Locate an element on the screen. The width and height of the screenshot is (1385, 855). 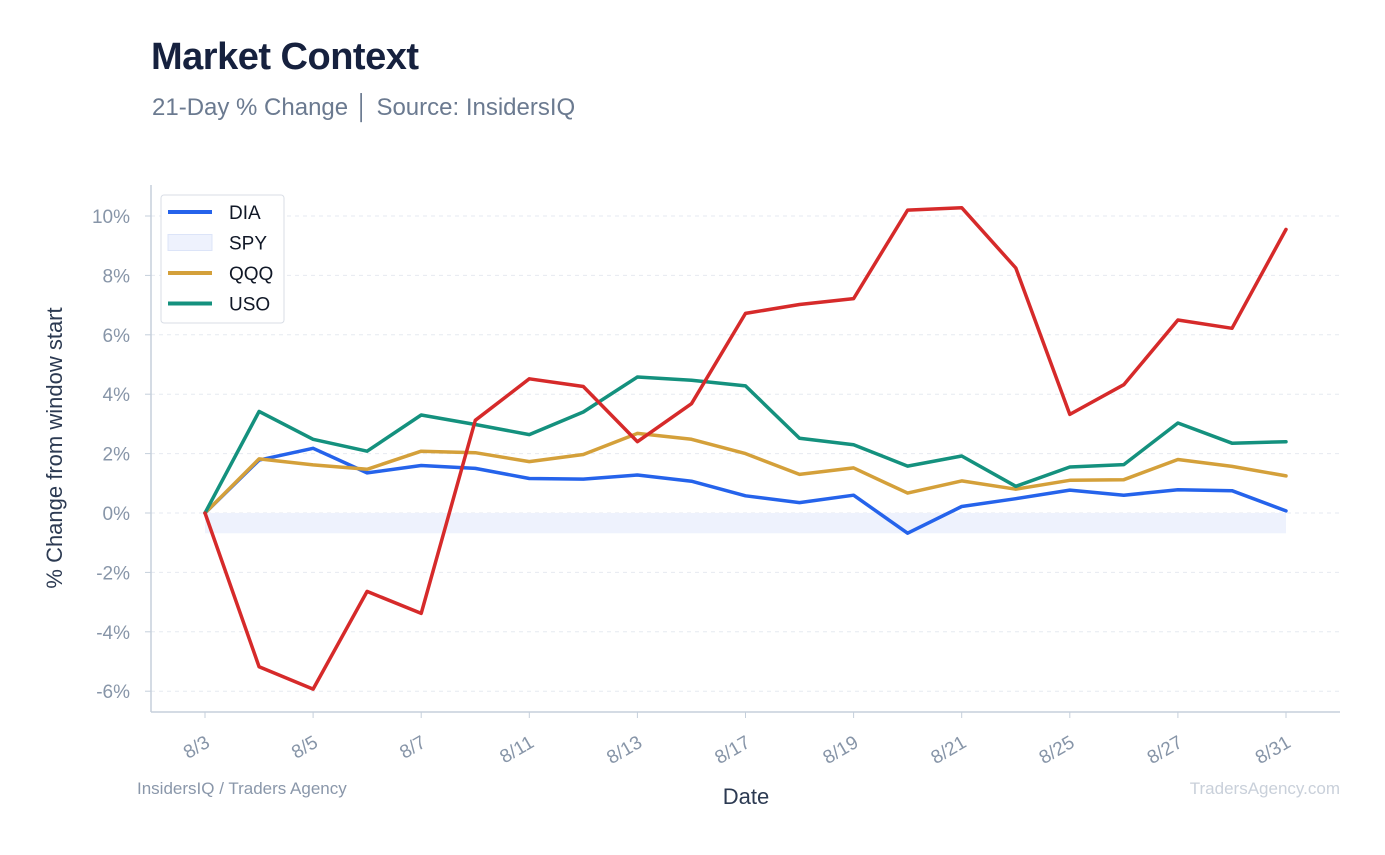
legend-swatch is located at coordinates (190, 242).